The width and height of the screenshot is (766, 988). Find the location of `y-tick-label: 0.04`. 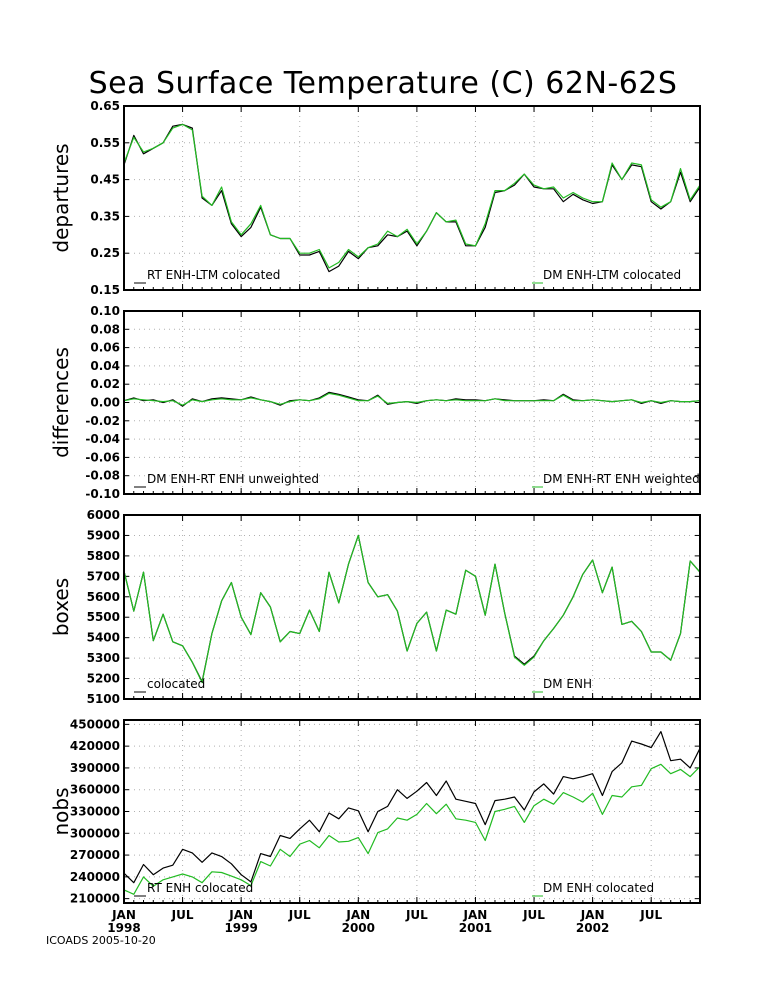

y-tick-label: 0.04 is located at coordinates (105, 366).